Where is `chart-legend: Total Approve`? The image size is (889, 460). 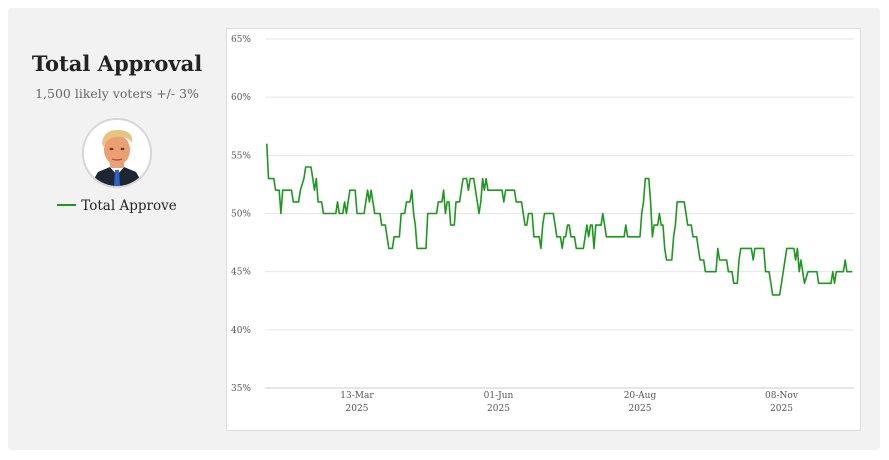
chart-legend: Total Approve is located at coordinates (117, 206).